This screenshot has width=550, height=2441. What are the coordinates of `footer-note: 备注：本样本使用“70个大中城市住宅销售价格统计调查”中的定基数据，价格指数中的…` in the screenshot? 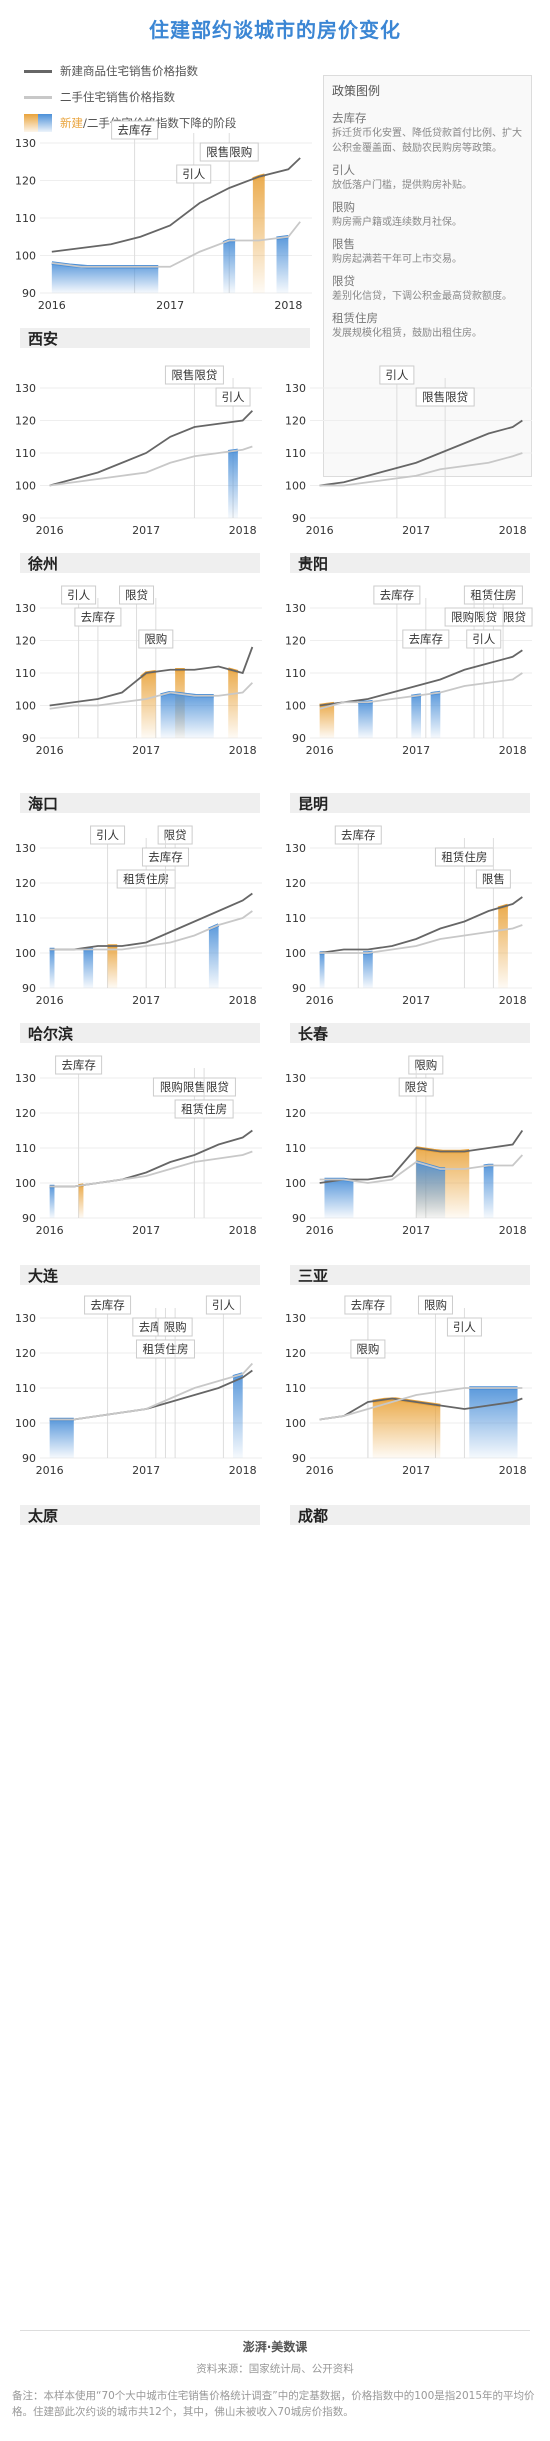 It's located at (273, 2404).